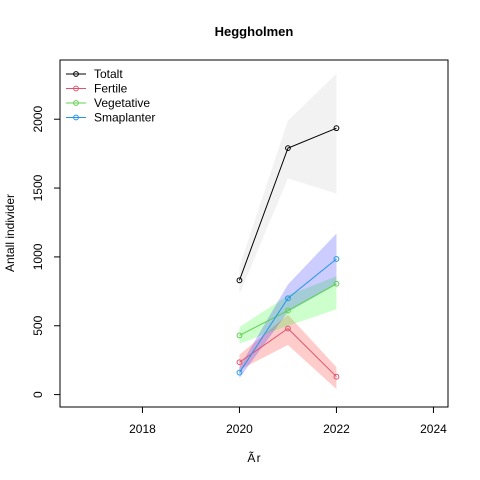  I want to click on legend-label-fertile: Fertile, so click(111, 89).